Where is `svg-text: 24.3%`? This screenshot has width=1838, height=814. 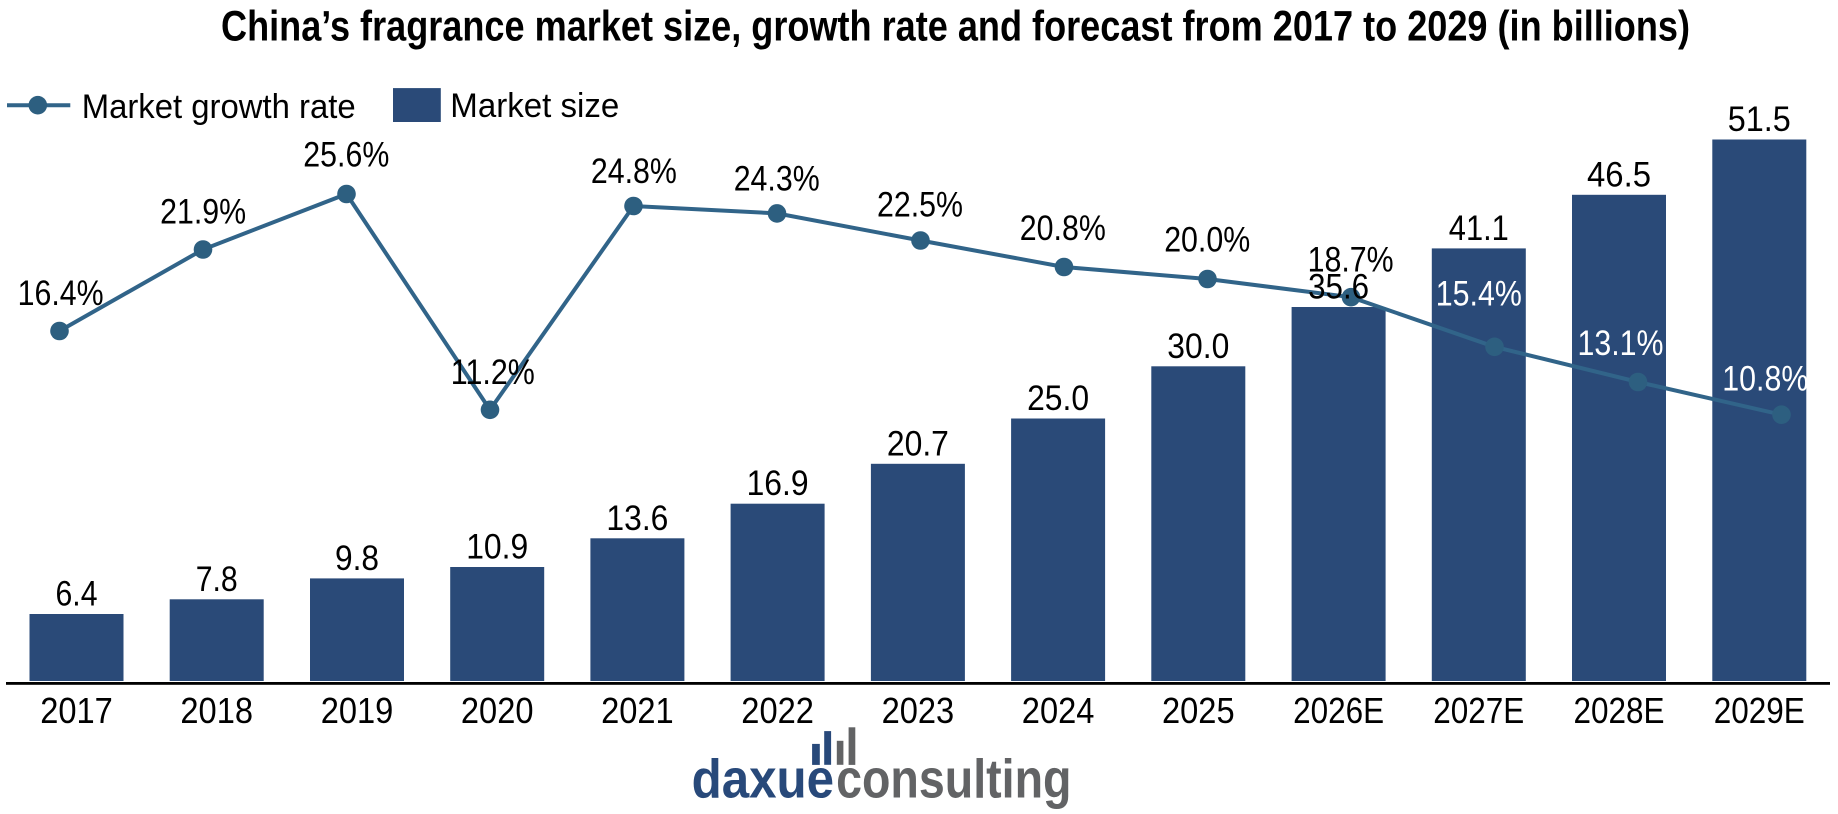 svg-text: 24.3% is located at coordinates (777, 179).